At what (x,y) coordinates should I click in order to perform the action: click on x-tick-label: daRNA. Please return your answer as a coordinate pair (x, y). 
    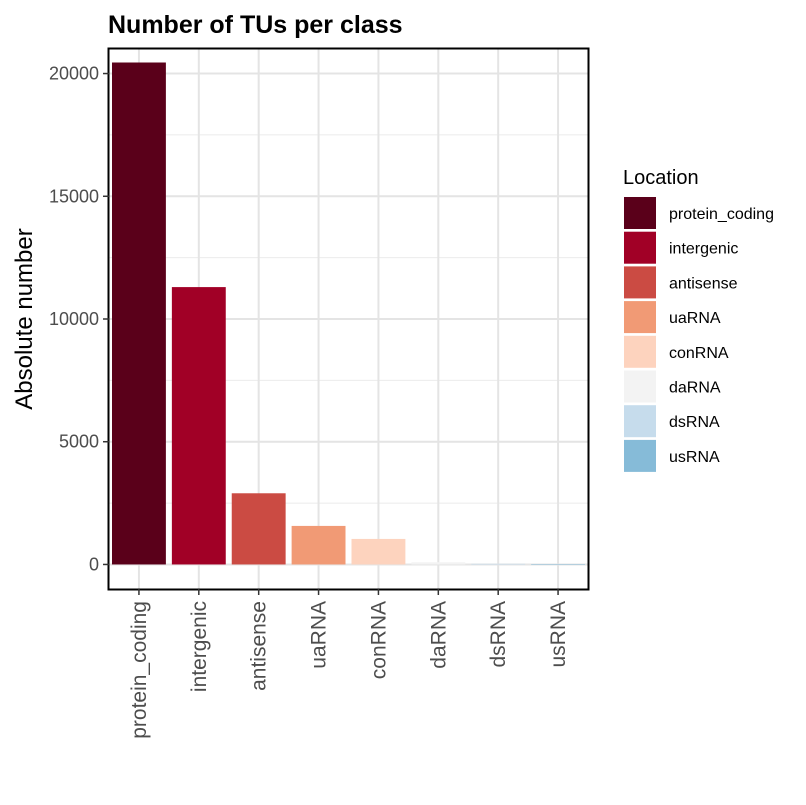
    Looking at the image, I should click on (438, 635).